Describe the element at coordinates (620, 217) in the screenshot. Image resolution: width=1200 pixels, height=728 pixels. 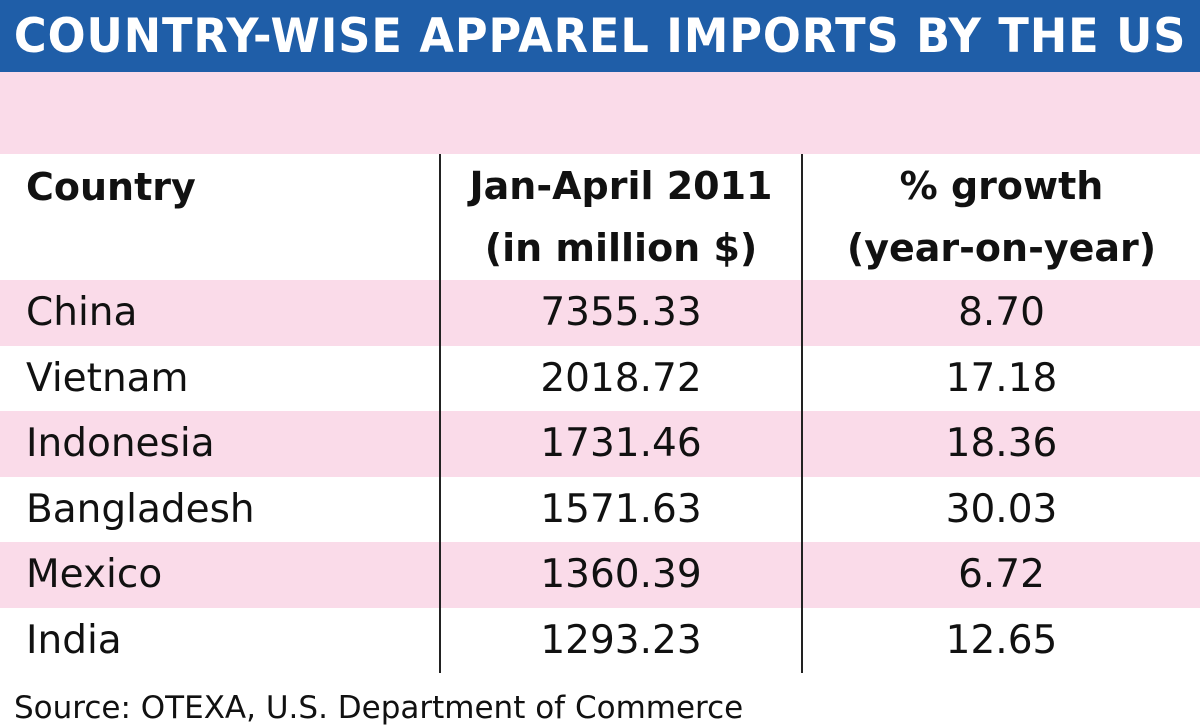
I see `column-header-imports: Jan-April 2011 (in million $)` at that location.